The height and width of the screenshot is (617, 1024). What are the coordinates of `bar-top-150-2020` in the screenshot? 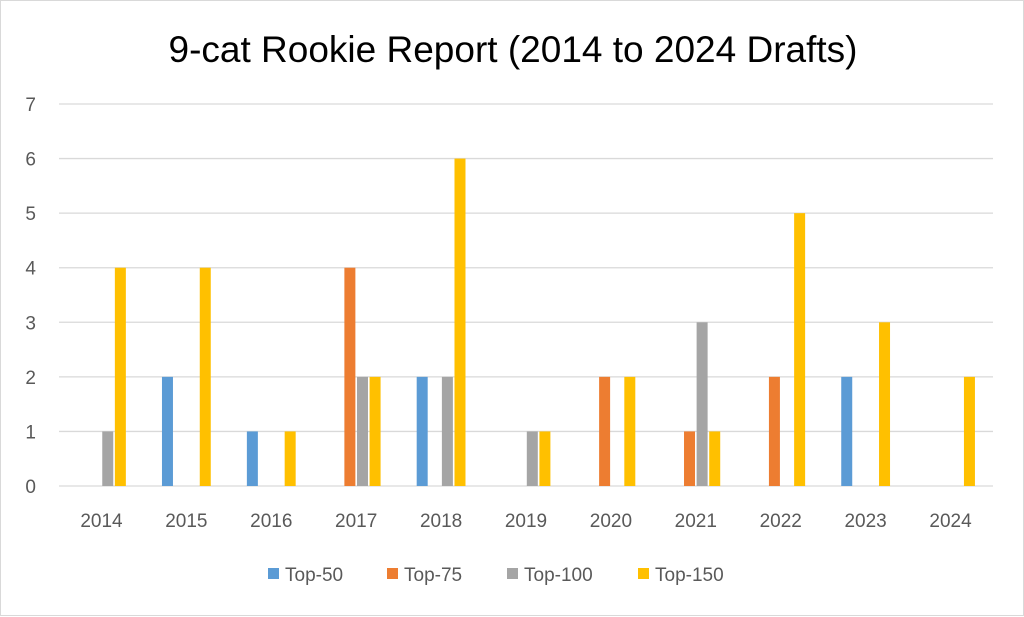 It's located at (630, 431).